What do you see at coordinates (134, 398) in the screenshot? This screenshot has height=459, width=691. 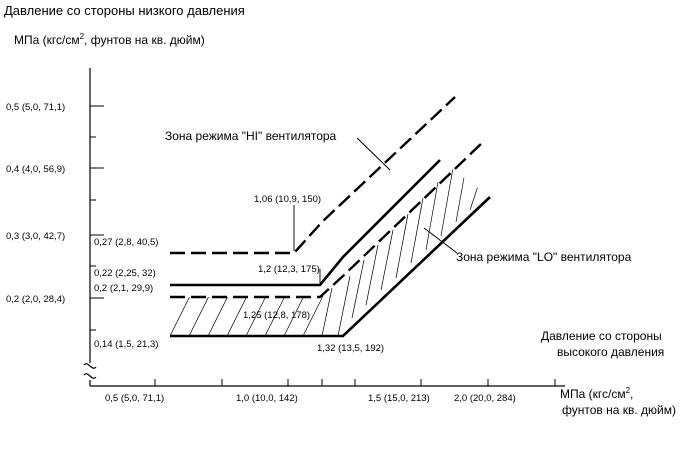 I see `x-tick-label: 0,5 (5,0, 71,1)` at bounding box center [134, 398].